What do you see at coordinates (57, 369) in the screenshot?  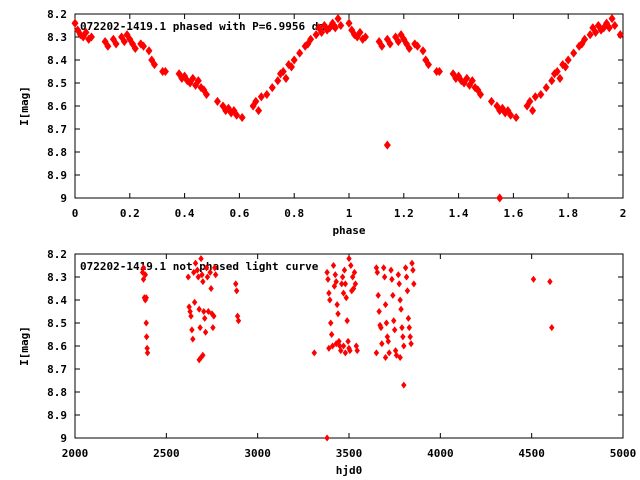 I see `unphased-y-tick-label: 8.7` at bounding box center [57, 369].